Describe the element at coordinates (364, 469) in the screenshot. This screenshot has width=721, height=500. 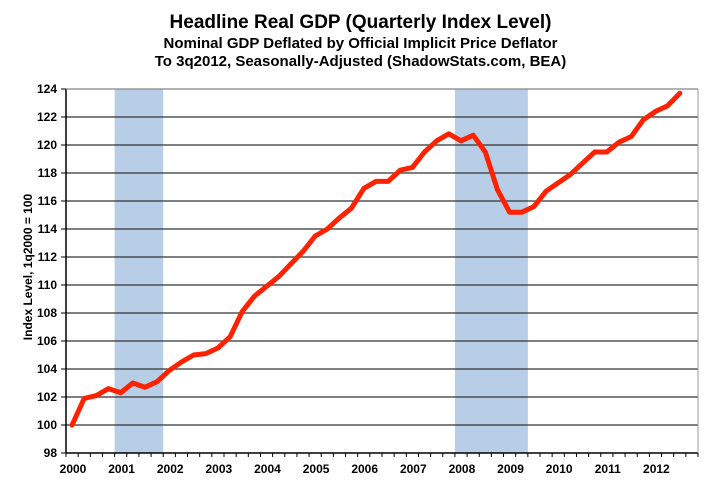
I see `x-tick-label: 2006` at that location.